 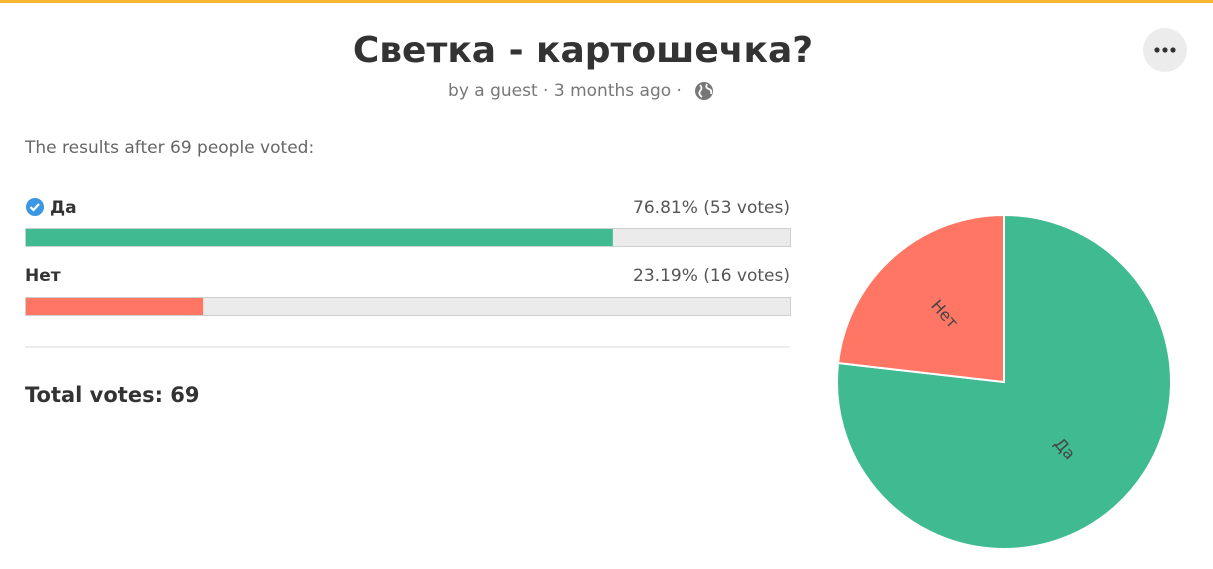 I want to click on poll-meta: by a guest · 3 months ago ·, so click(x=565, y=91).